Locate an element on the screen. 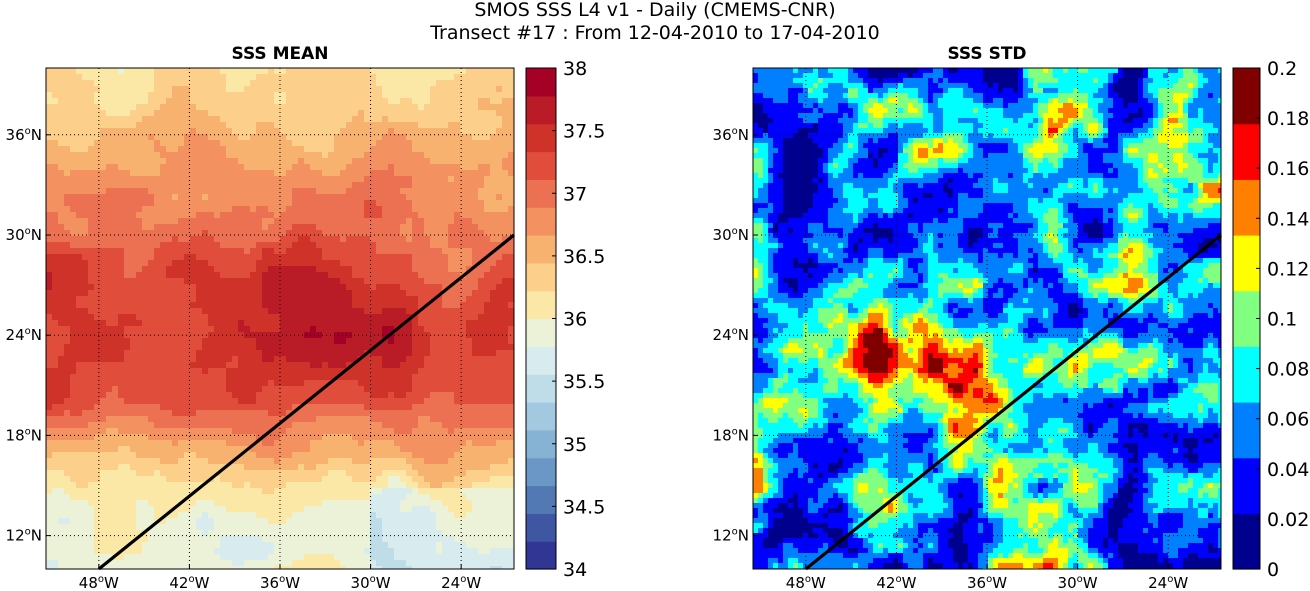 This screenshot has height=591, width=1310. colorbar: 0.2 0.18 0.16 0.14 0.12 0.1 0.08 0.06 0.04 0.02 0 is located at coordinates (1270, 319).